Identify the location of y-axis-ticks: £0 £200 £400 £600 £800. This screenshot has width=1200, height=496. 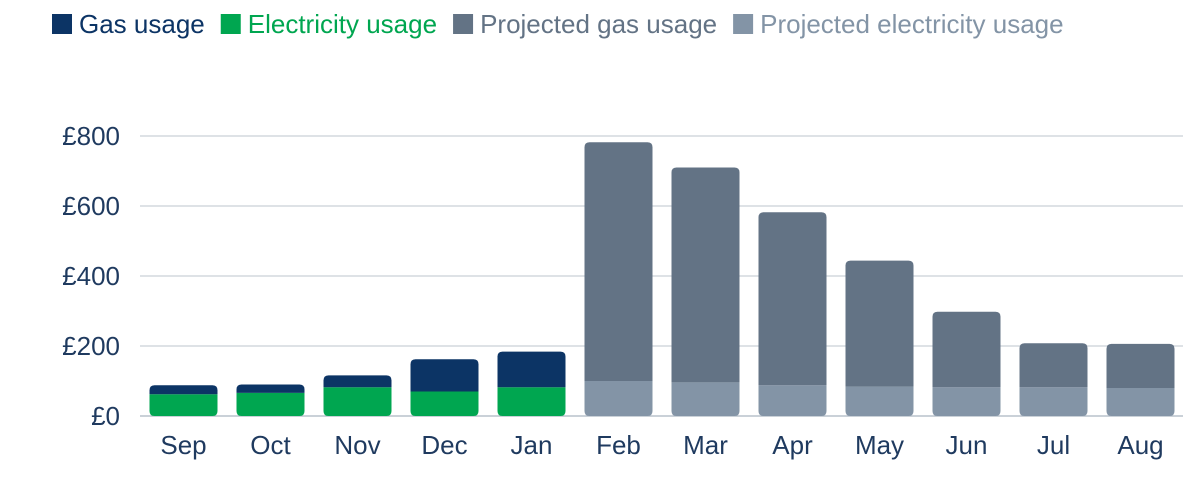
(91, 276).